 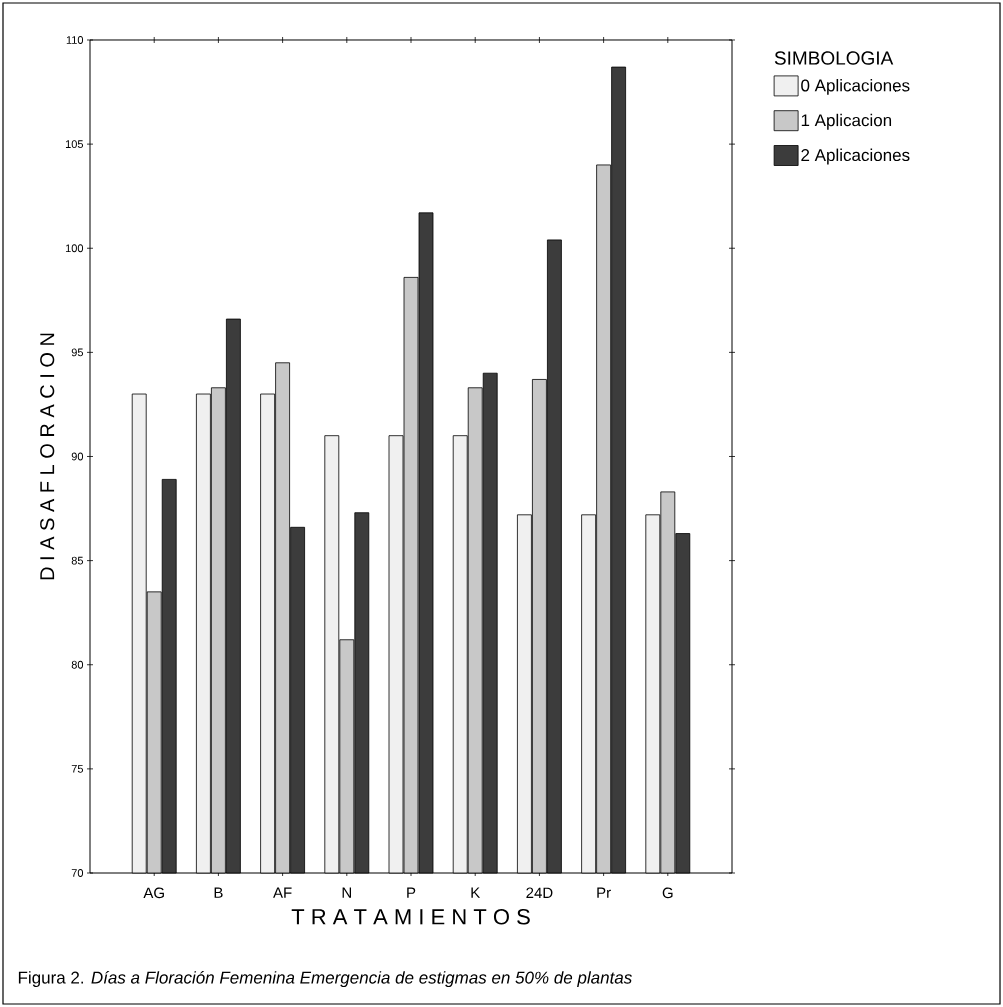 I want to click on x-tick-label: K, so click(x=476, y=892).